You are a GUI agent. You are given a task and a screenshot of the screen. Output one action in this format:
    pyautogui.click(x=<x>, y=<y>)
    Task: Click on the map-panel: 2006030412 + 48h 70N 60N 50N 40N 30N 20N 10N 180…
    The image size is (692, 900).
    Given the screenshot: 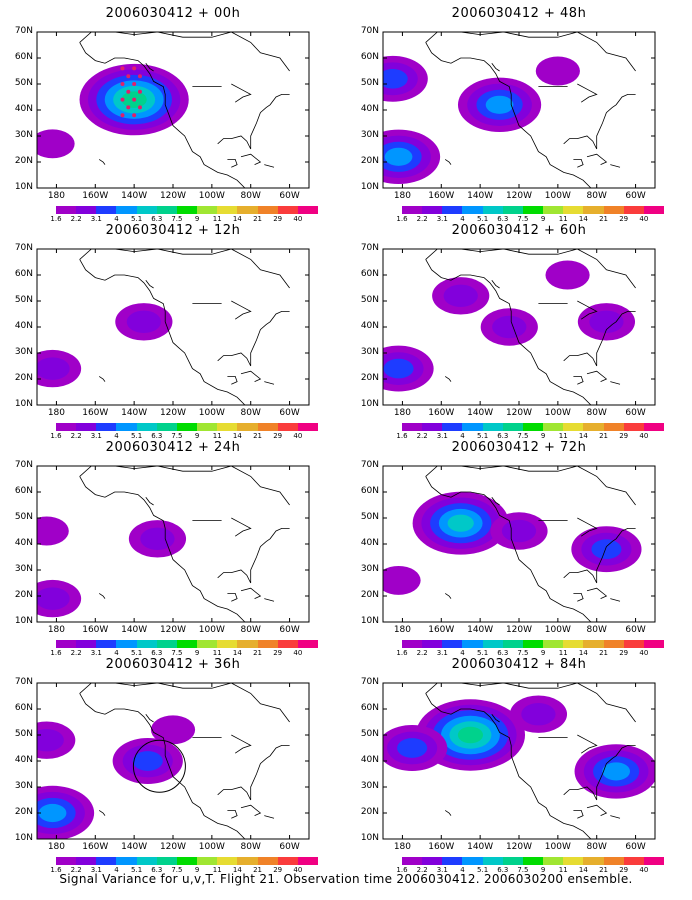 What is the action you would take?
    pyautogui.click(x=519, y=112)
    